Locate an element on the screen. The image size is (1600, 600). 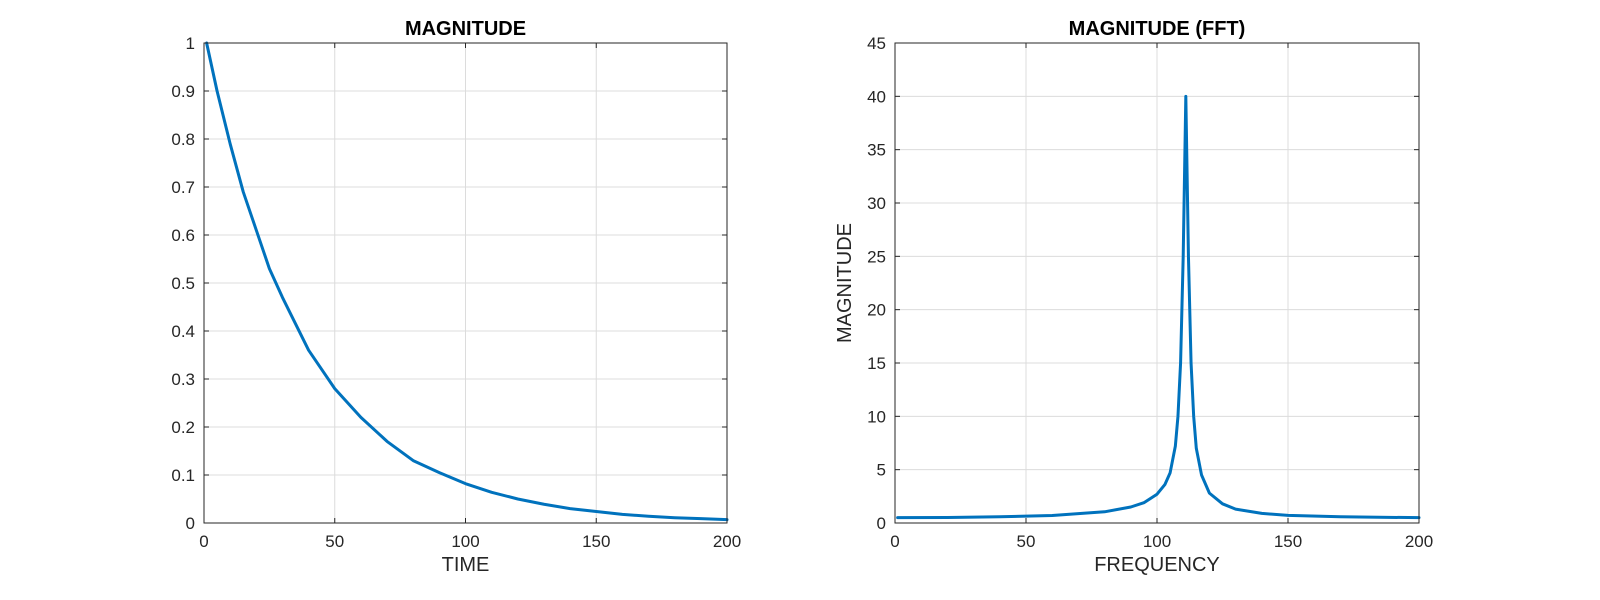
x-axis-label: TIME is located at coordinates (466, 565).